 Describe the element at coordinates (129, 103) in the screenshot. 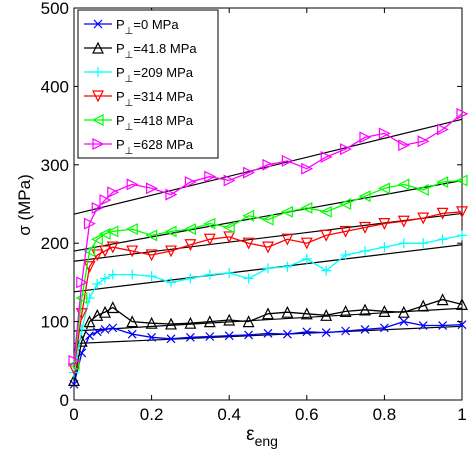

I see `legend-label-sub-3: ⊥` at that location.